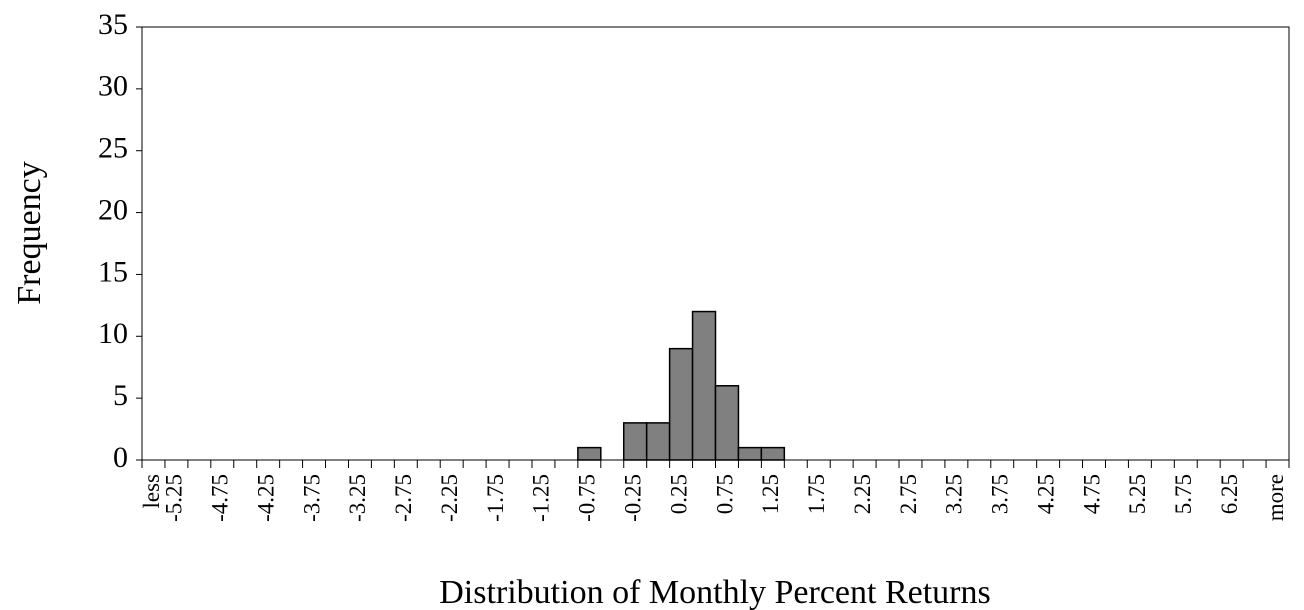  Describe the element at coordinates (151, 491) in the screenshot. I see `x-tick-label: less` at that location.